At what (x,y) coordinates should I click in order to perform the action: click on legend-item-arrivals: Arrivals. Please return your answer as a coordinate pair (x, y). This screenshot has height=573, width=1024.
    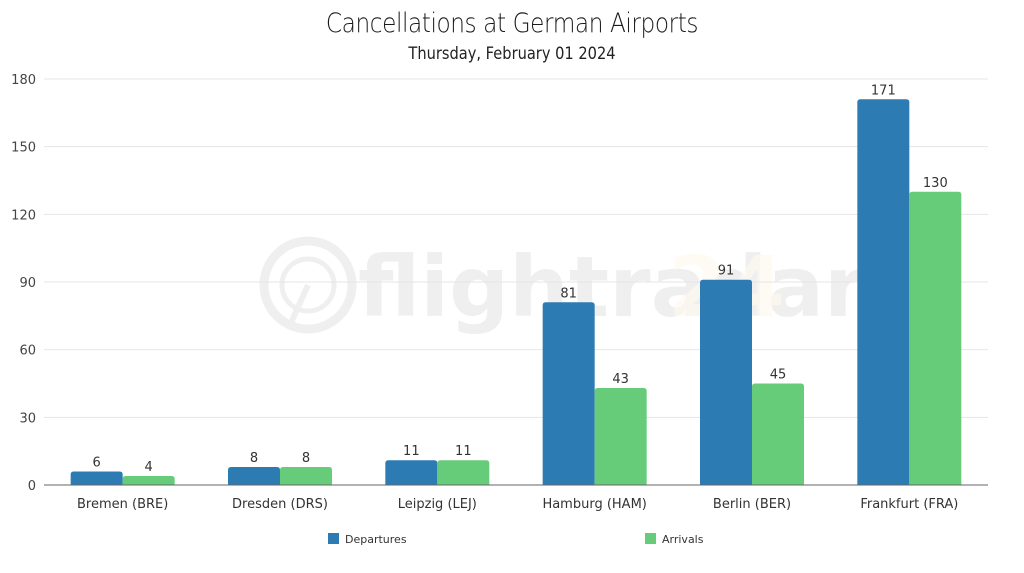
    Looking at the image, I should click on (674, 539).